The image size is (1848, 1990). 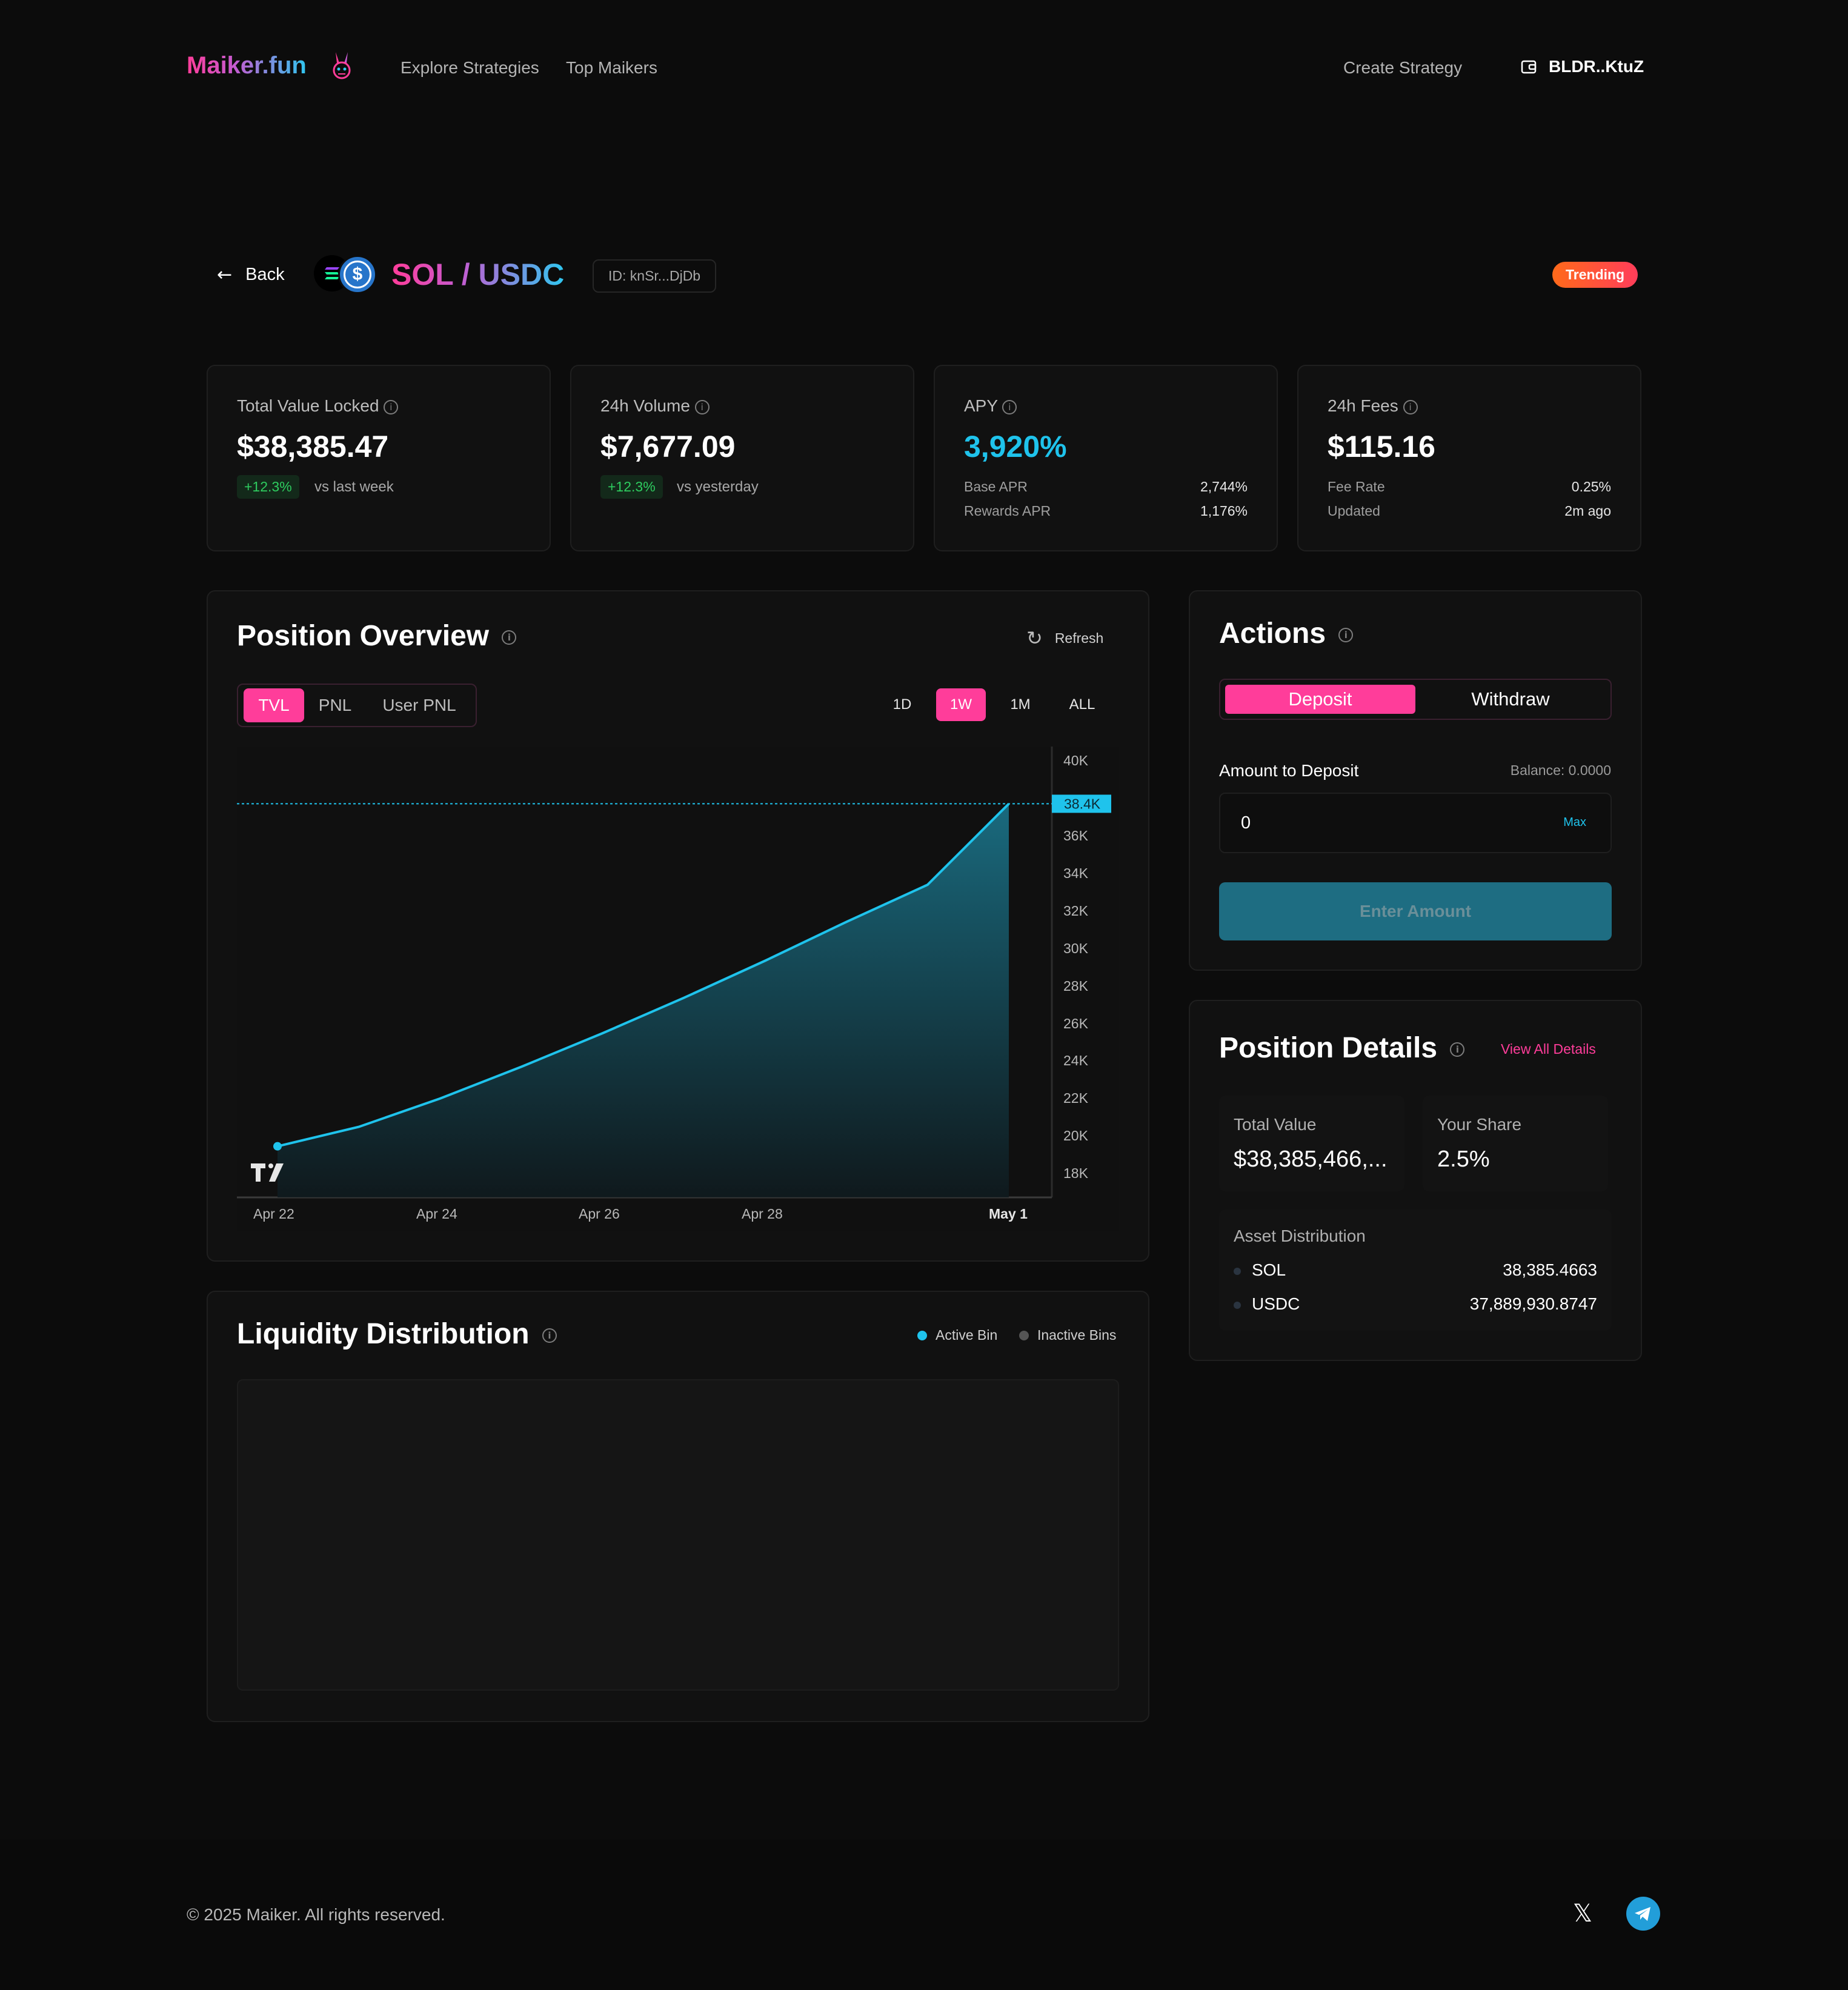 I want to click on logo-text: Maiker.fun, so click(x=247, y=65).